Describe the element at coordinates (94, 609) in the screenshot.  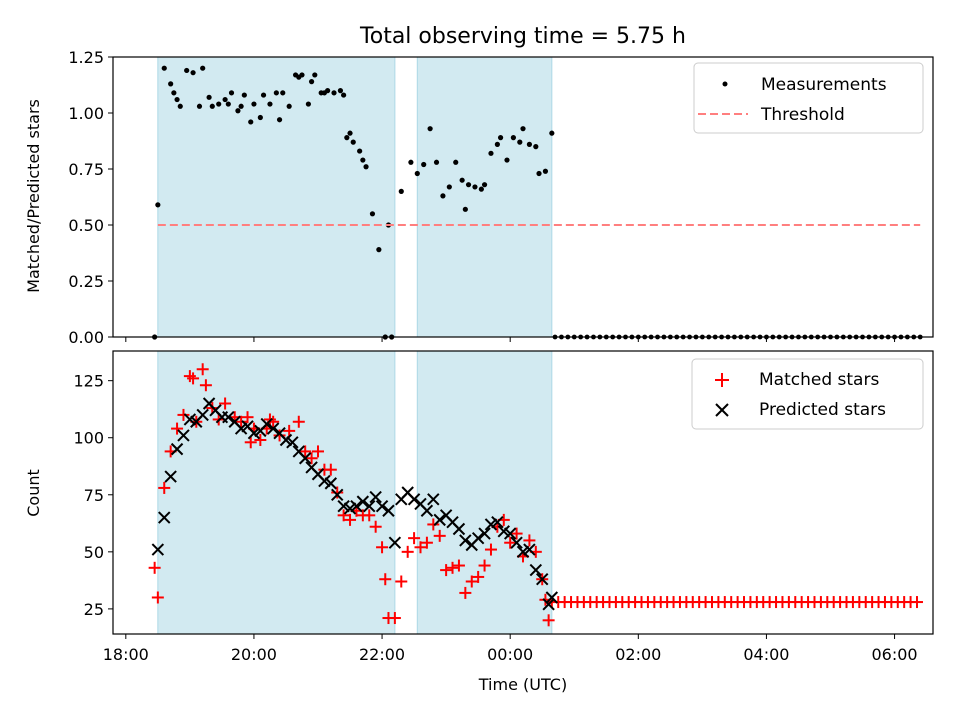
I see `y-tick-label: 25` at that location.